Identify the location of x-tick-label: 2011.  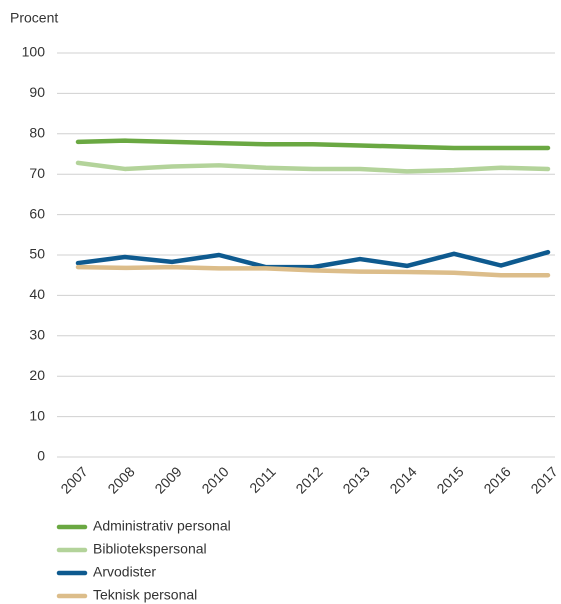
(262, 479).